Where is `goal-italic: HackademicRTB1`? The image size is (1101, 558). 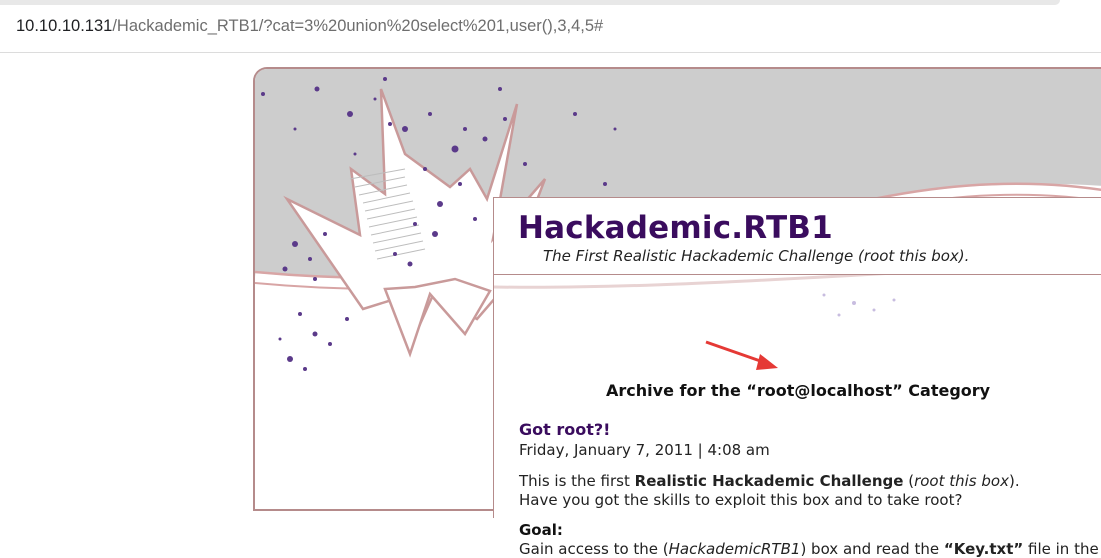 goal-italic: HackademicRTB1 is located at coordinates (734, 549).